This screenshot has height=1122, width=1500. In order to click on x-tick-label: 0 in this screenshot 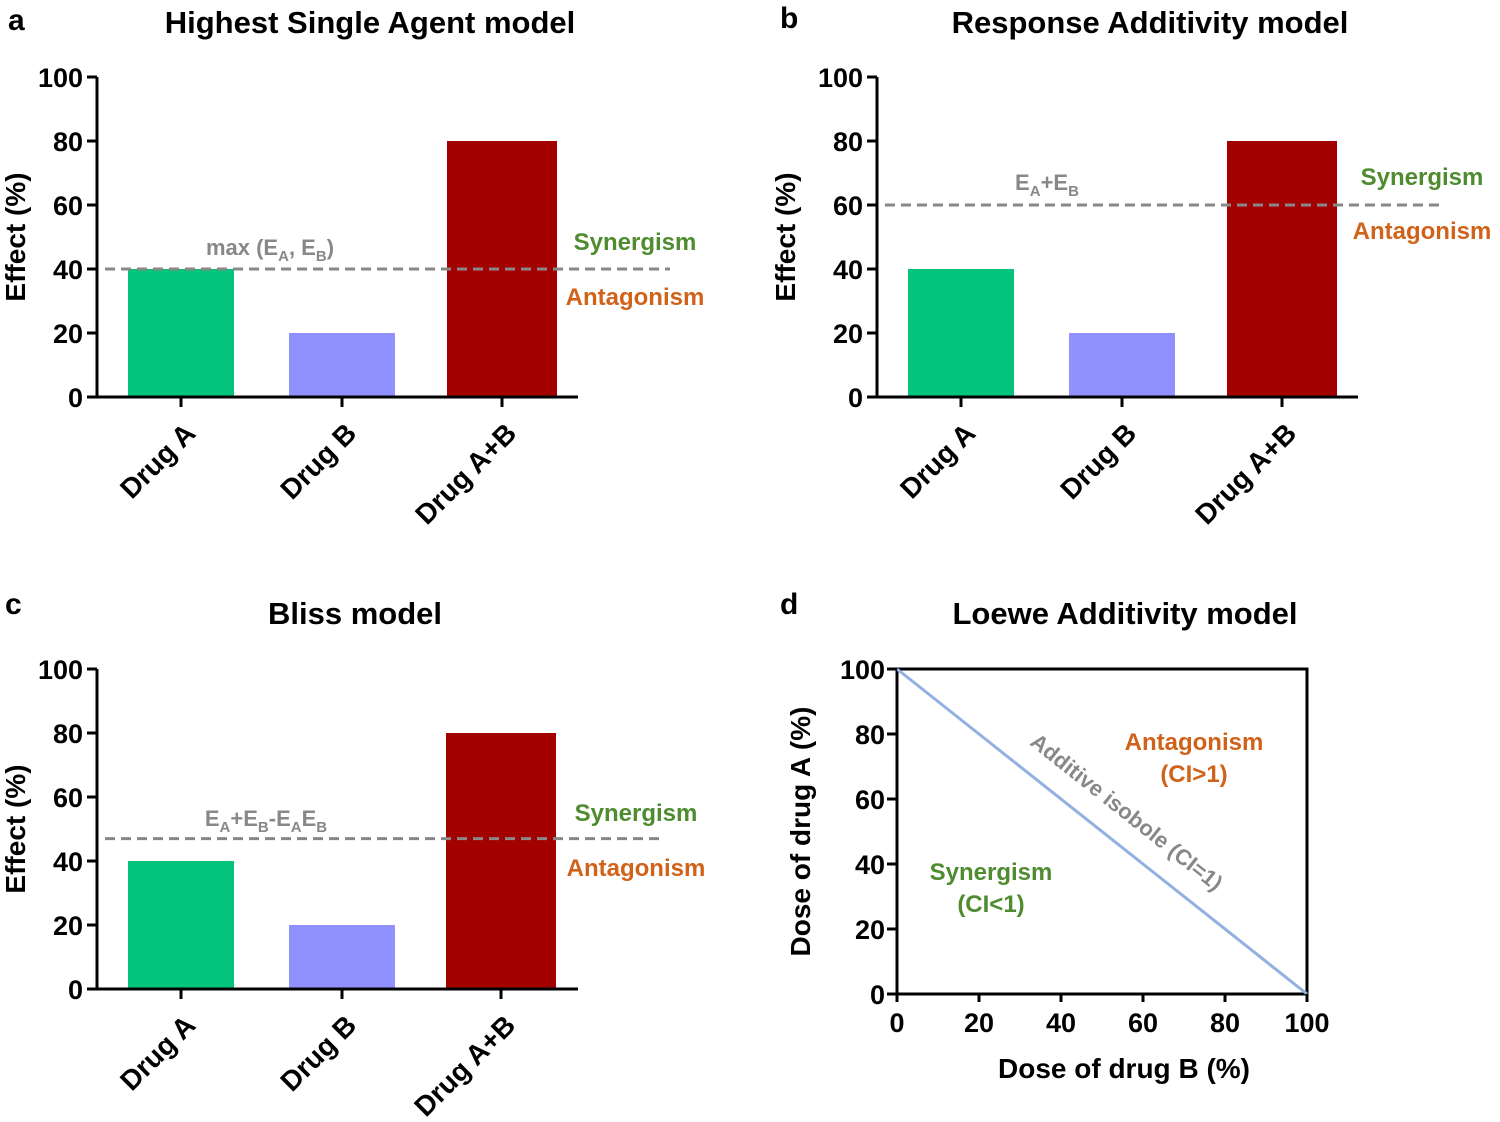, I will do `click(896, 1023)`.